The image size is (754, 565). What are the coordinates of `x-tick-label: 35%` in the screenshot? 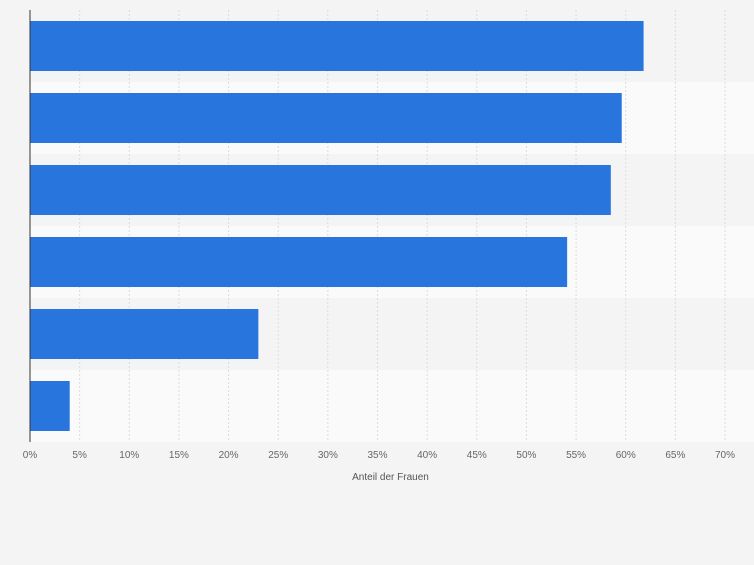 It's located at (377, 455).